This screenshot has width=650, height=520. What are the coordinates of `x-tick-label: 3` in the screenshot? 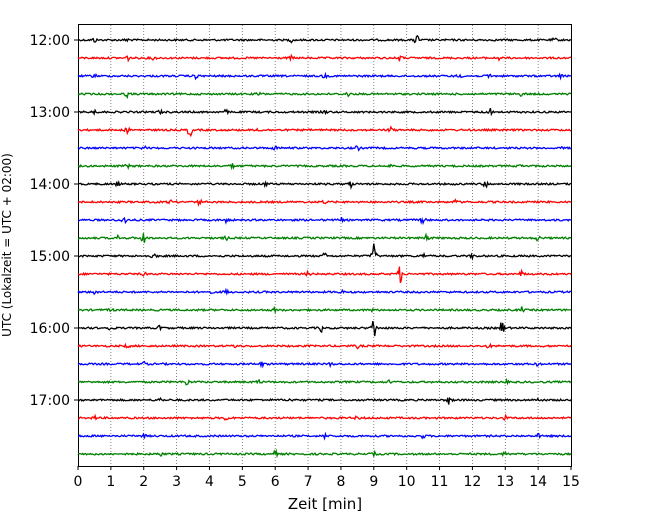 It's located at (176, 482).